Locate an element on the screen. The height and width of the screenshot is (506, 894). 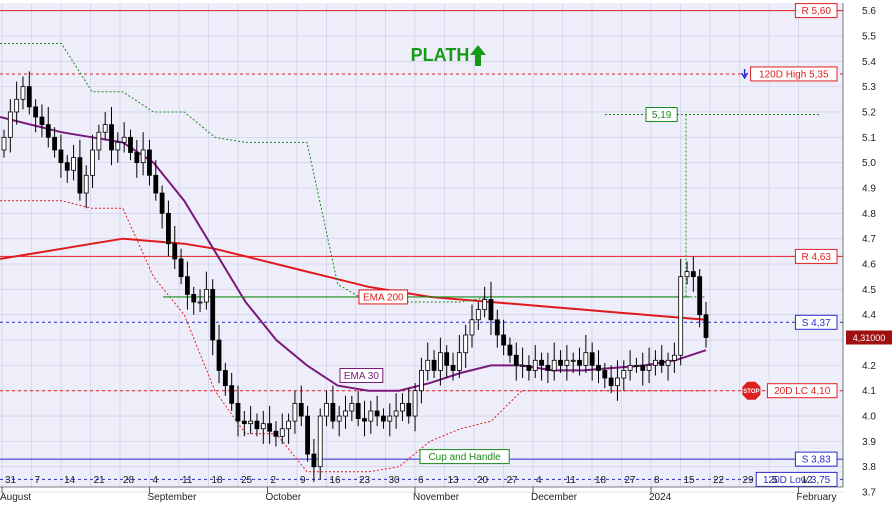
y-tick-label: 5.1 is located at coordinates (869, 138).